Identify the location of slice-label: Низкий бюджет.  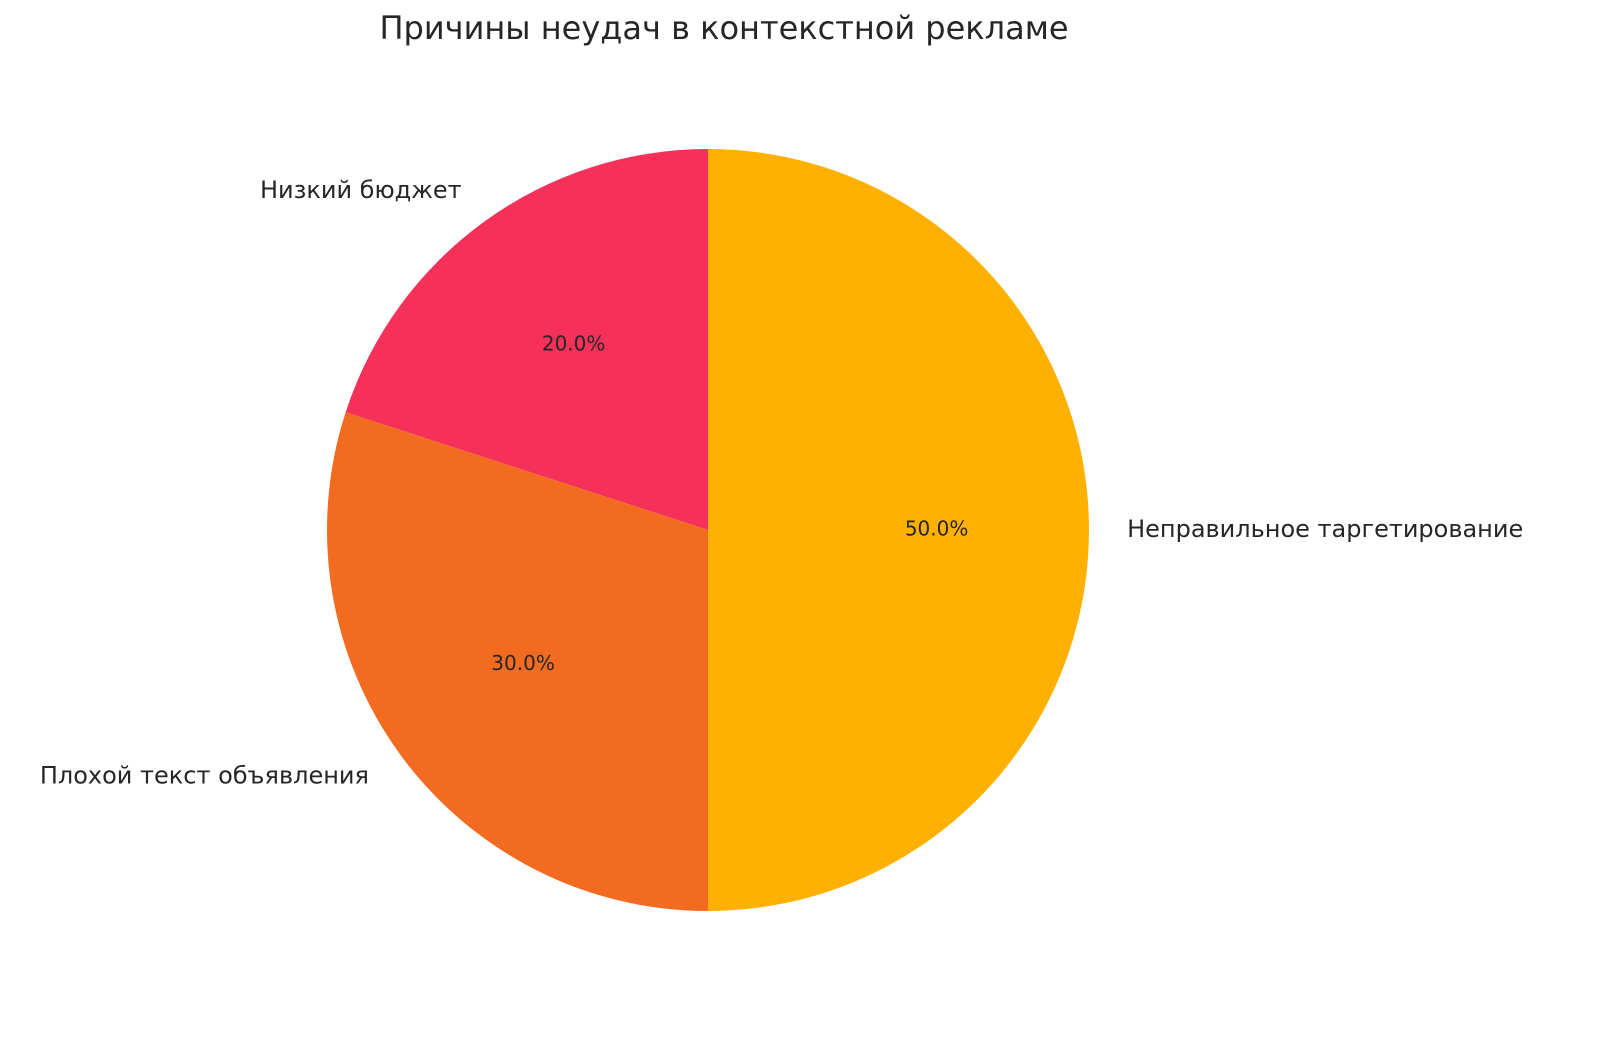
(361, 190).